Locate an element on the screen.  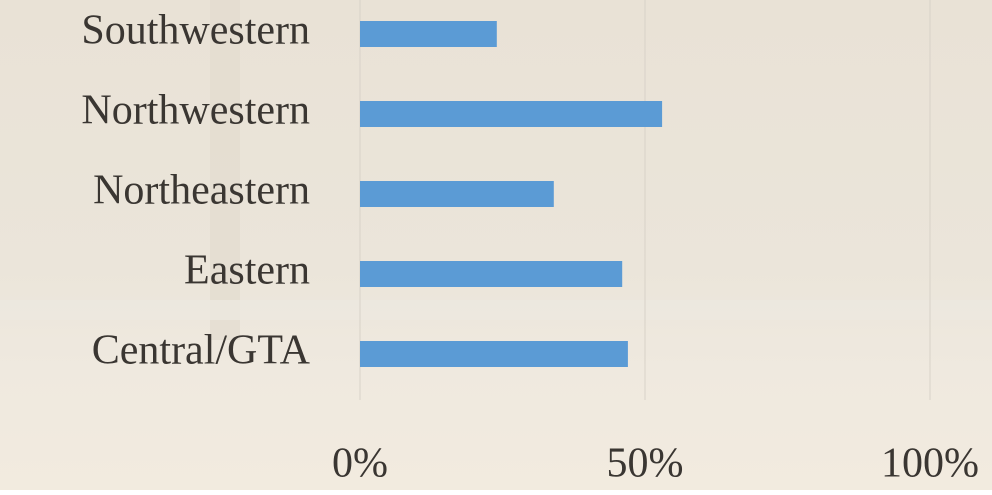
y-tick-label: Southwestern is located at coordinates (195, 31).